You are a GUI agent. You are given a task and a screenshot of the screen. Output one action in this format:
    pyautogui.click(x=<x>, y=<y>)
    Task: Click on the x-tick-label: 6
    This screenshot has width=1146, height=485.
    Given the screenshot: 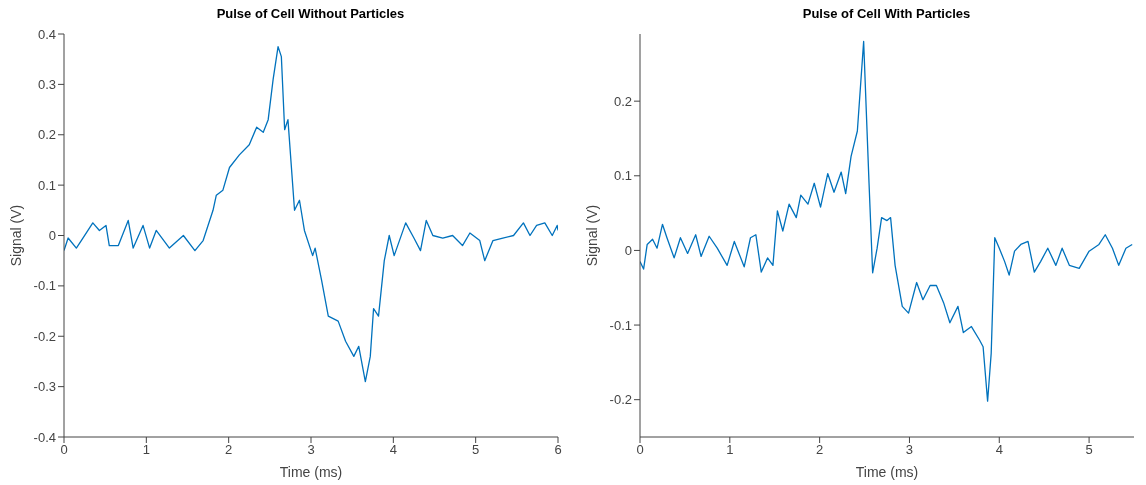 What is the action you would take?
    pyautogui.click(x=558, y=450)
    